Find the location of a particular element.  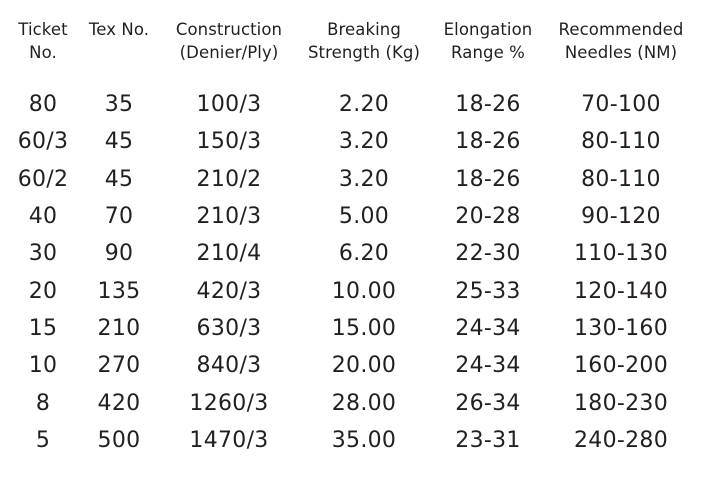

cell-construction: 420/3 is located at coordinates (229, 291).